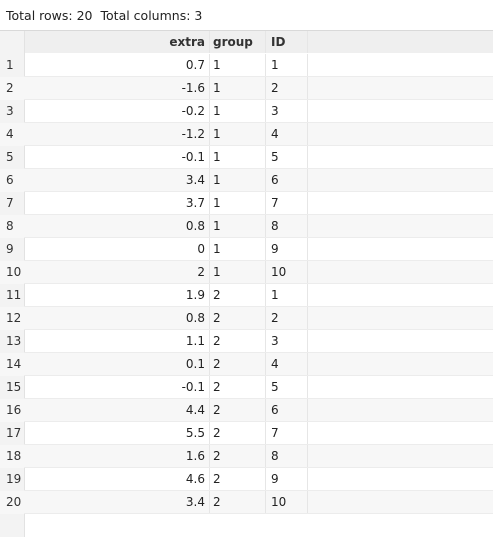 This screenshot has height=537, width=493. I want to click on row-index-cell: 4, so click(10, 134).